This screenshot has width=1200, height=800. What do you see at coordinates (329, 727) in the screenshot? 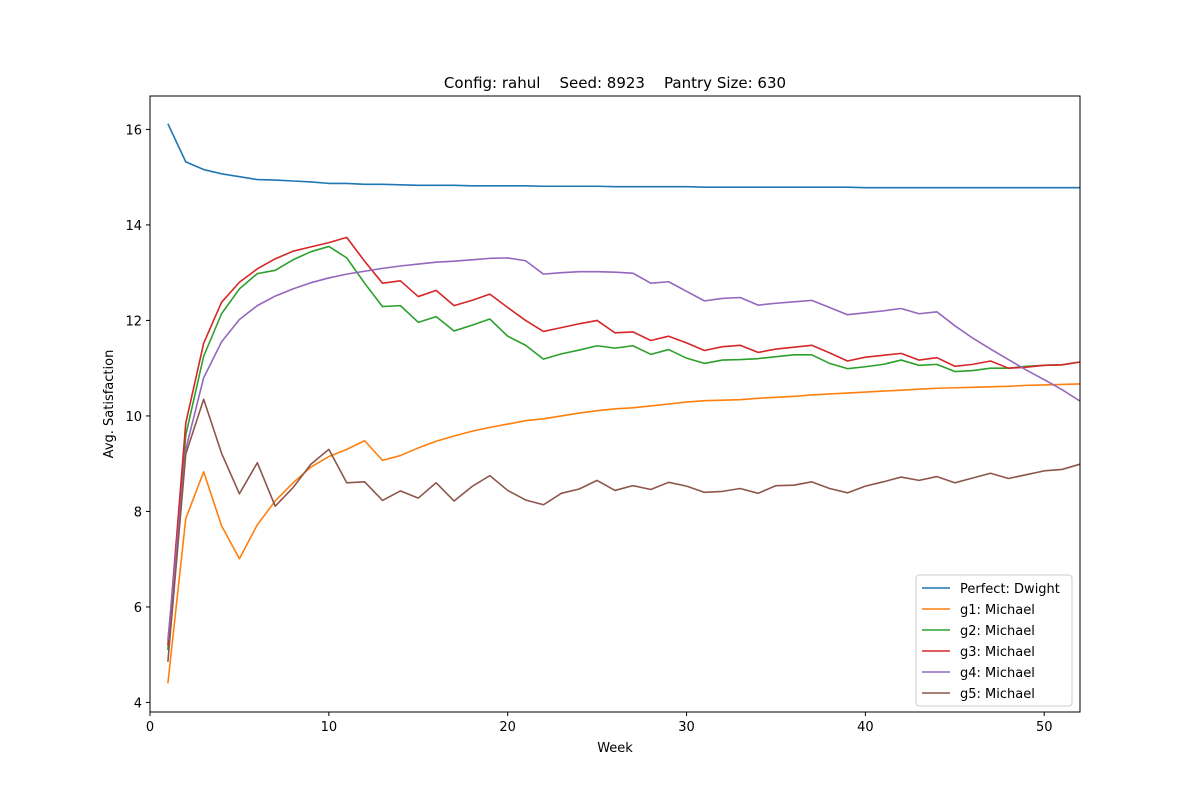
I see `x-tick-label: 10` at bounding box center [329, 727].